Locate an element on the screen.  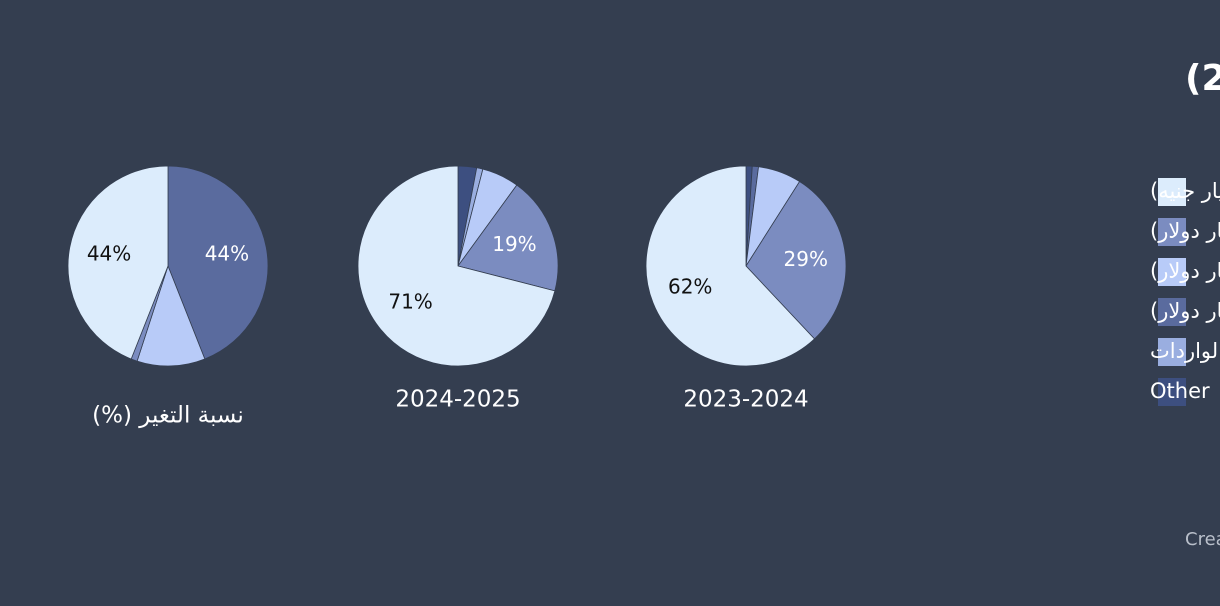
data-label: 29% is located at coordinates (806, 259).